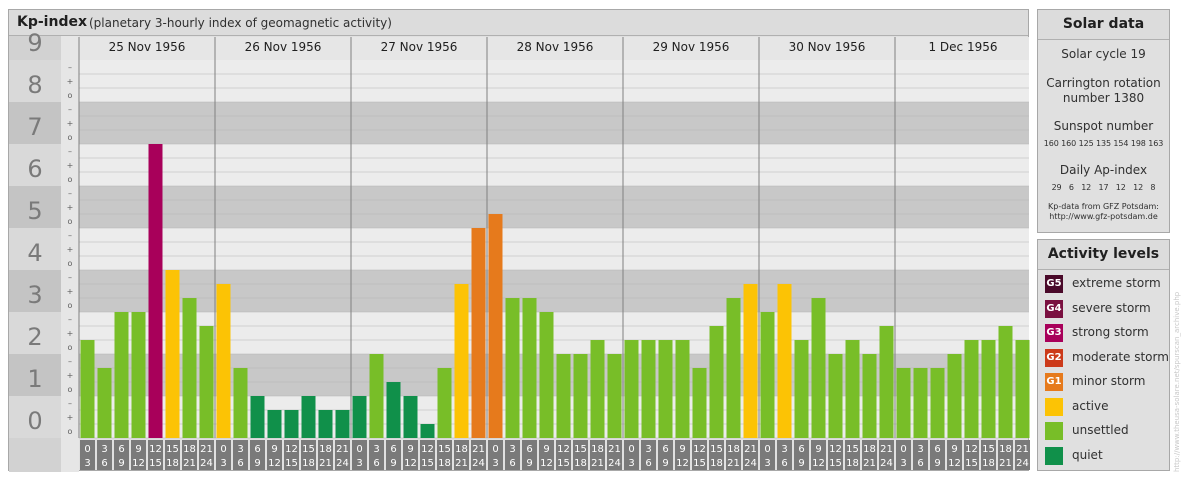 This screenshot has width=1184, height=480. I want to click on level-label: severe storm, so click(1111, 307).